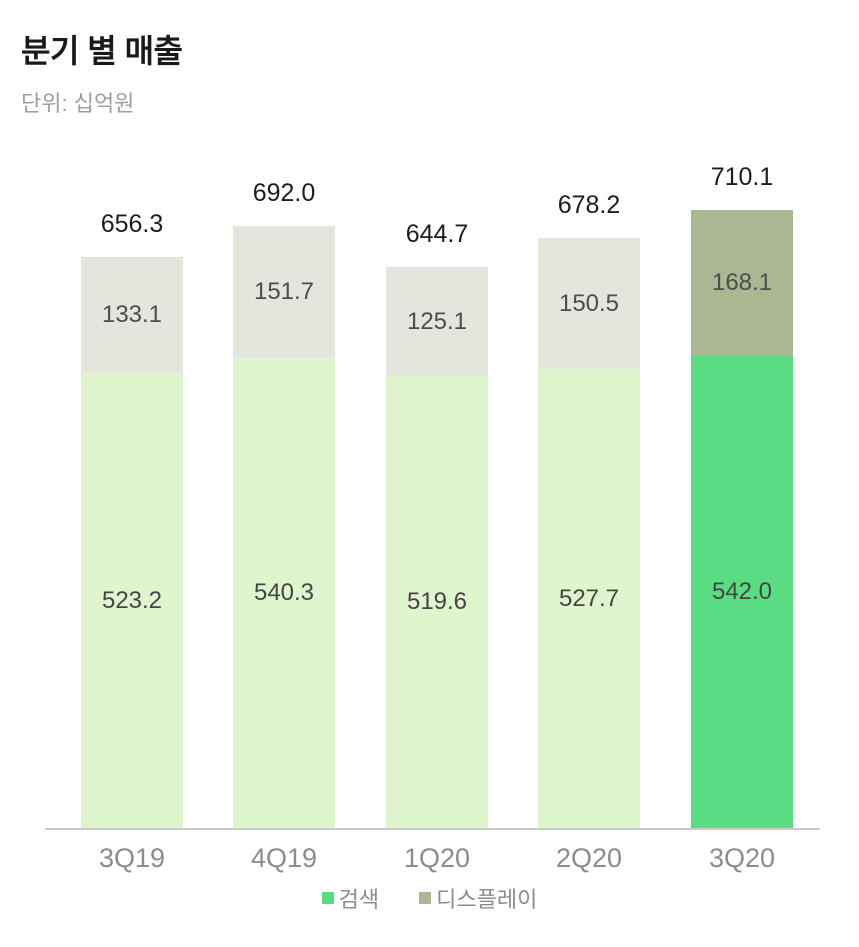  I want to click on search-segment: 540.3, so click(284, 593).